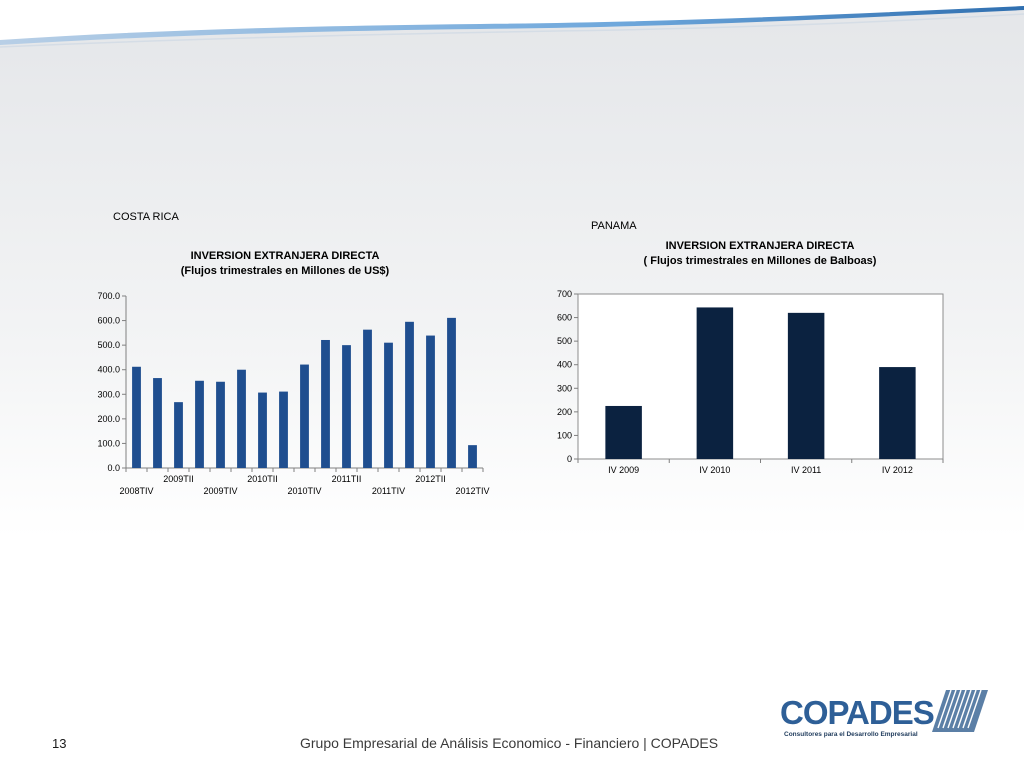 The height and width of the screenshot is (768, 1024). I want to click on cr-x-label-upper: 2009TII, so click(178, 479).